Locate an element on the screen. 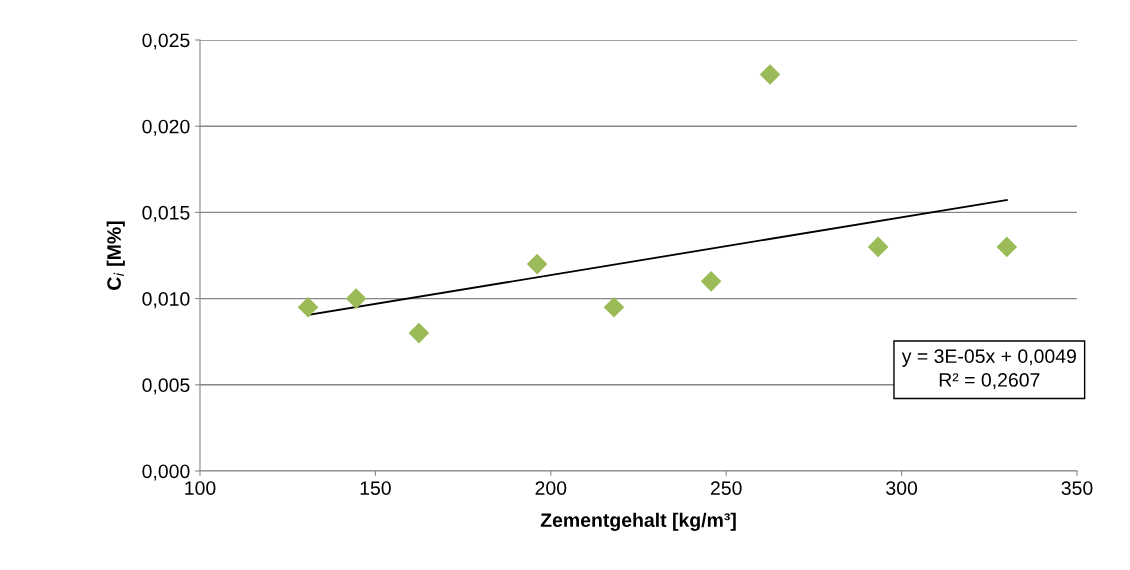  x-tick-label: 350 is located at coordinates (1077, 488).